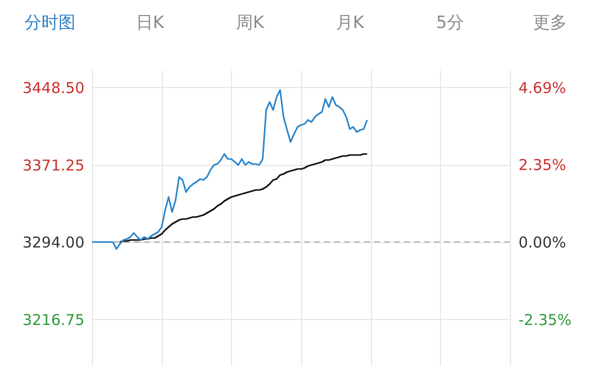  Describe the element at coordinates (542, 243) in the screenshot. I see `y2-tick-label: 0.00%` at that location.